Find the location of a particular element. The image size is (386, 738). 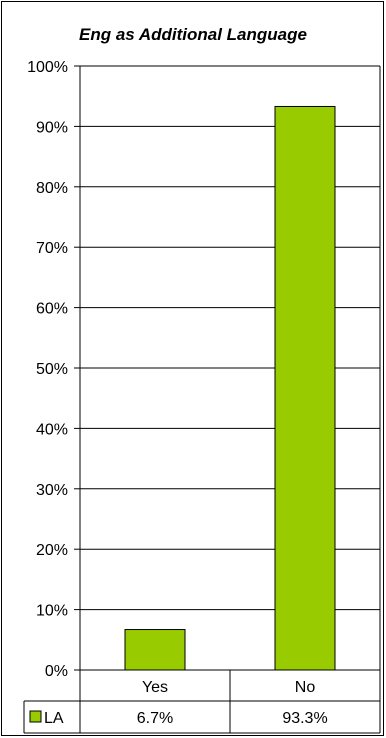

y-tick-label: 10% is located at coordinates (52, 611).